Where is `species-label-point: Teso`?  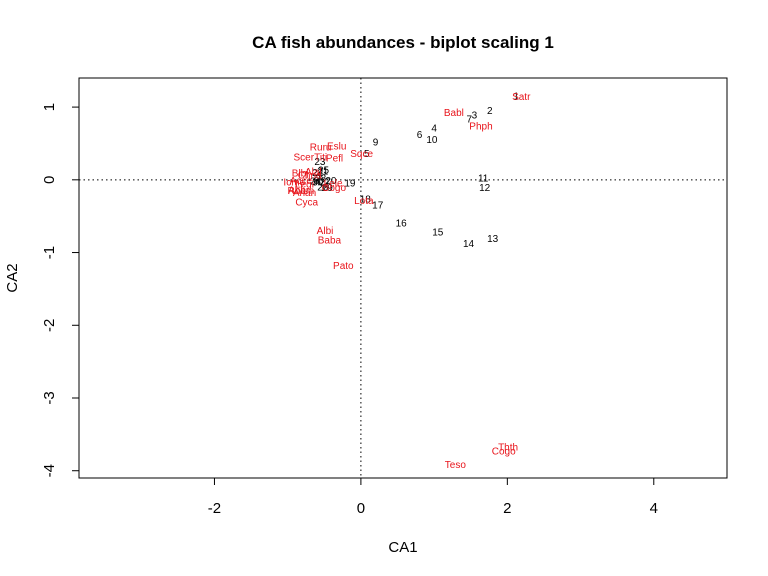
species-label-point: Teso is located at coordinates (456, 465).